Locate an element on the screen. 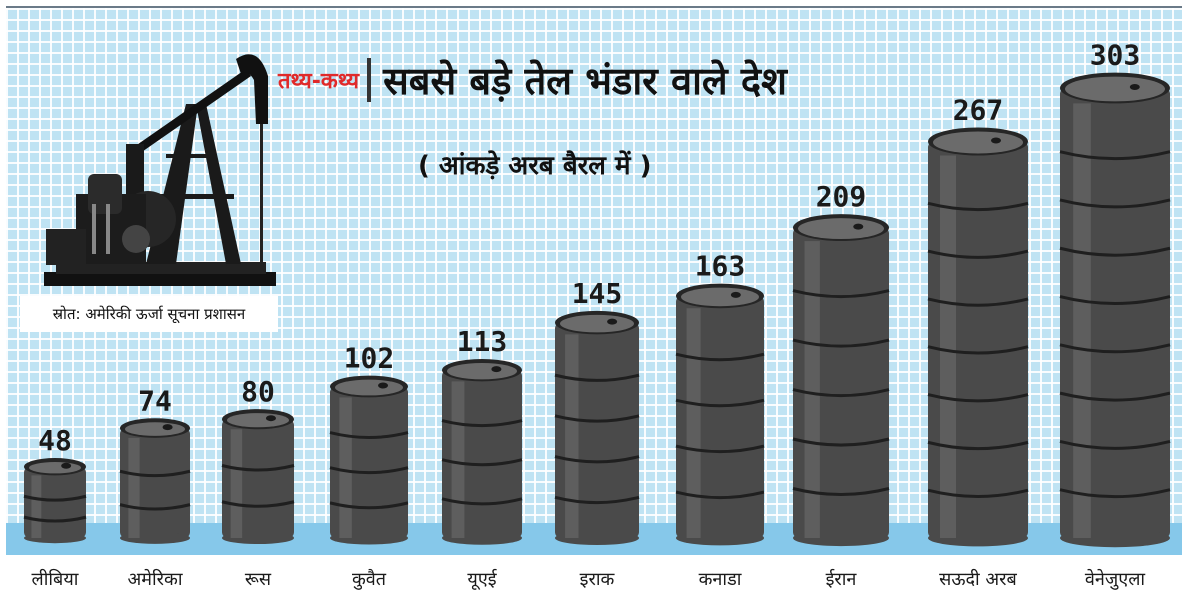 This screenshot has height=608, width=1190. chart-subtitle: ( आंकड़े अरब बैरल में ) is located at coordinates (535, 166).